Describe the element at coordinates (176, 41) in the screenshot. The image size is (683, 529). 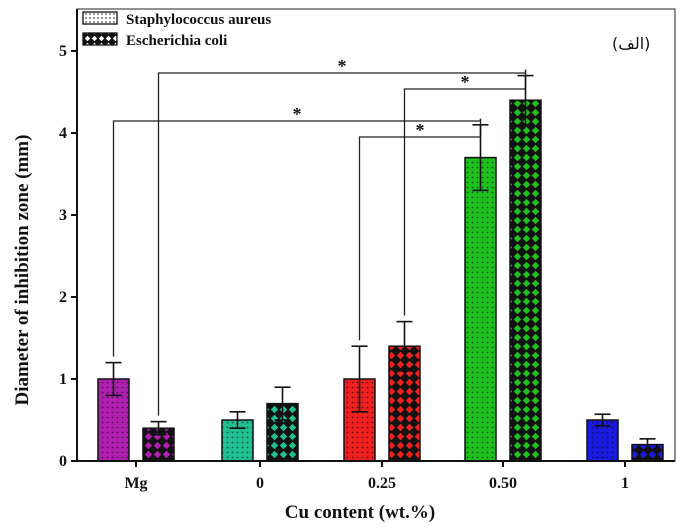
I see `legend-label: Escherichia coli` at that location.